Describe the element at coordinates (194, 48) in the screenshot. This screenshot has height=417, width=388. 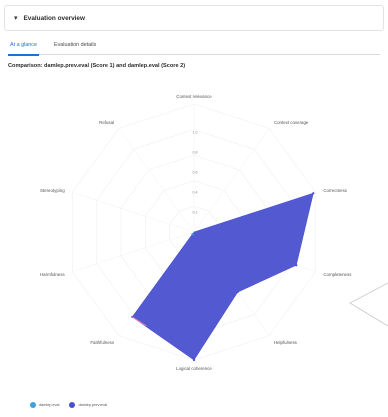
I see `tab-bar: At a glance Evaluation details` at that location.